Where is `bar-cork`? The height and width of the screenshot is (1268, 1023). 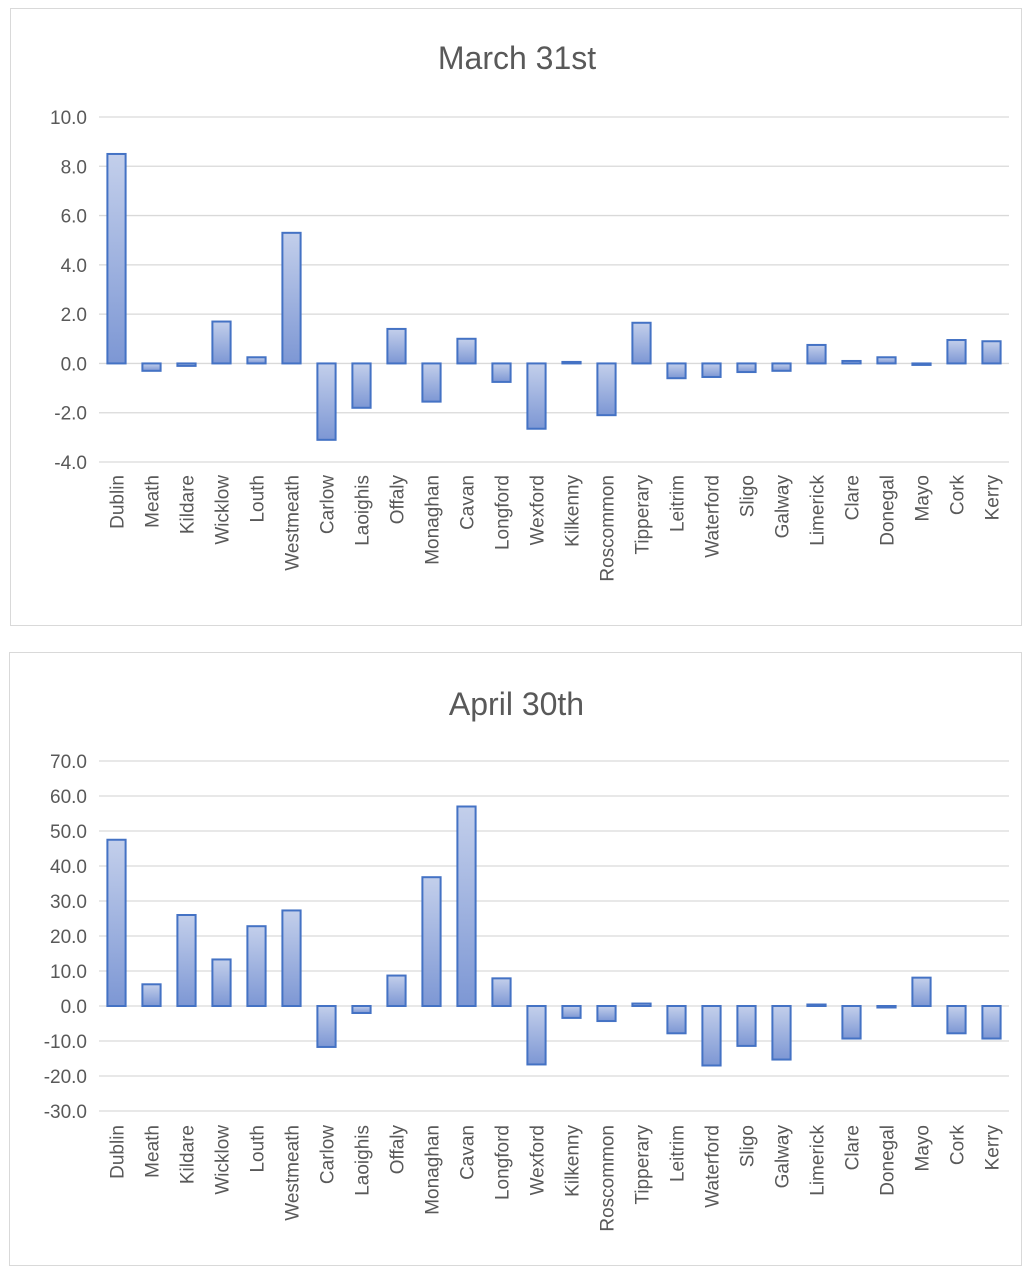
bar-cork is located at coordinates (956, 1020).